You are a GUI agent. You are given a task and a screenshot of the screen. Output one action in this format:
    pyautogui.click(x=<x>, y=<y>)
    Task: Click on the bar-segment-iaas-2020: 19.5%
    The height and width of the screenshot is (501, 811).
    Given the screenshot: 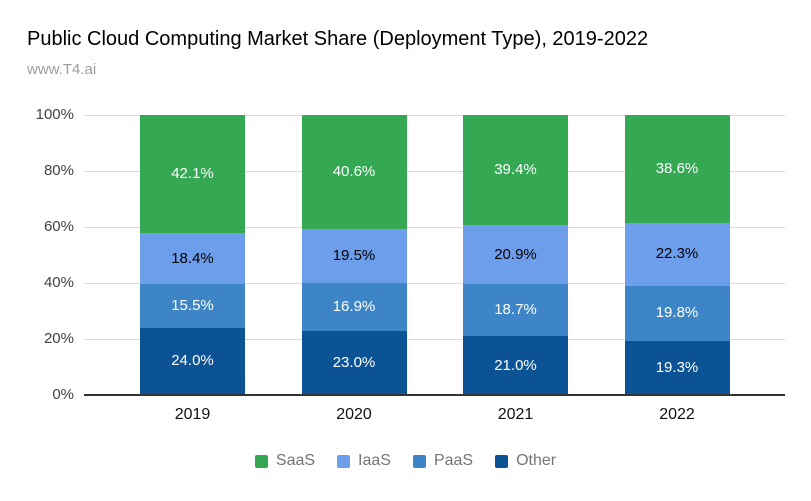 What is the action you would take?
    pyautogui.click(x=354, y=256)
    